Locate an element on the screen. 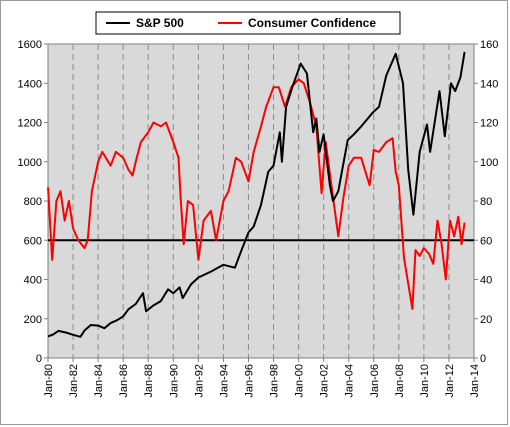 Image resolution: width=510 pixels, height=427 pixels. y-right-tick-label: 160 is located at coordinates (489, 45).